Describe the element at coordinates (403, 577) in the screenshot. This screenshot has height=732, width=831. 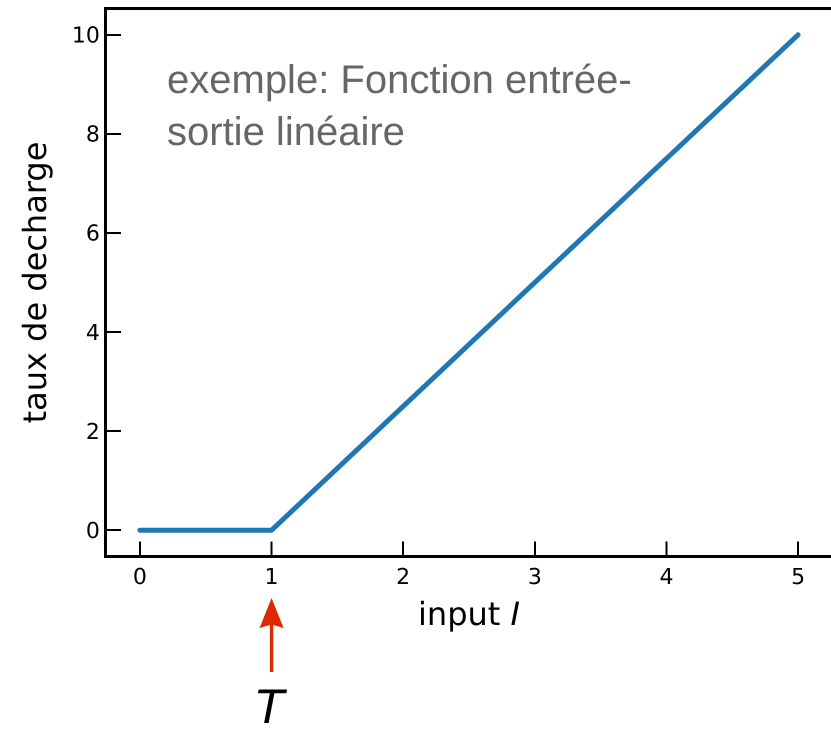
I see `x-tick-label: 2` at that location.